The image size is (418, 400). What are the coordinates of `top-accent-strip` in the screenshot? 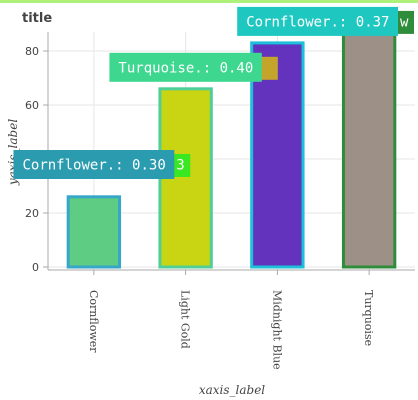 It's located at (209, 1).